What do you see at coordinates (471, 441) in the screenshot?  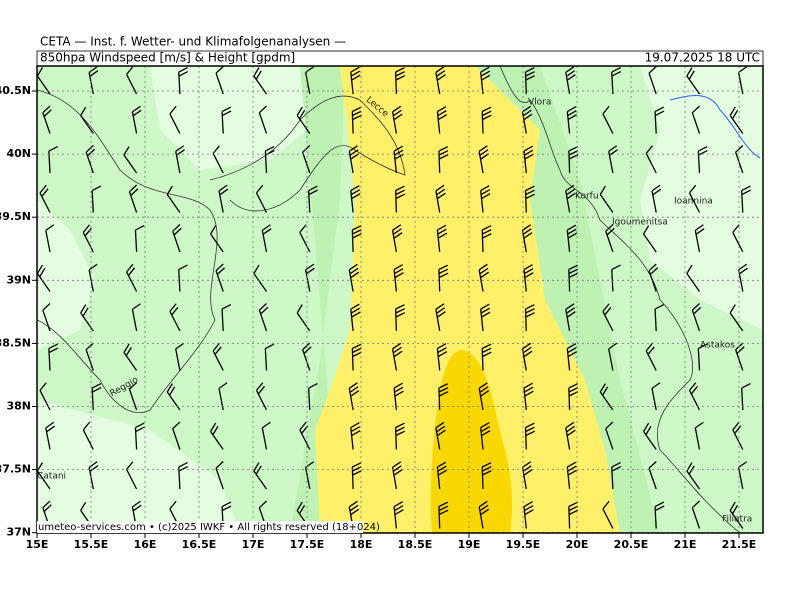 I see `field-max` at bounding box center [471, 441].